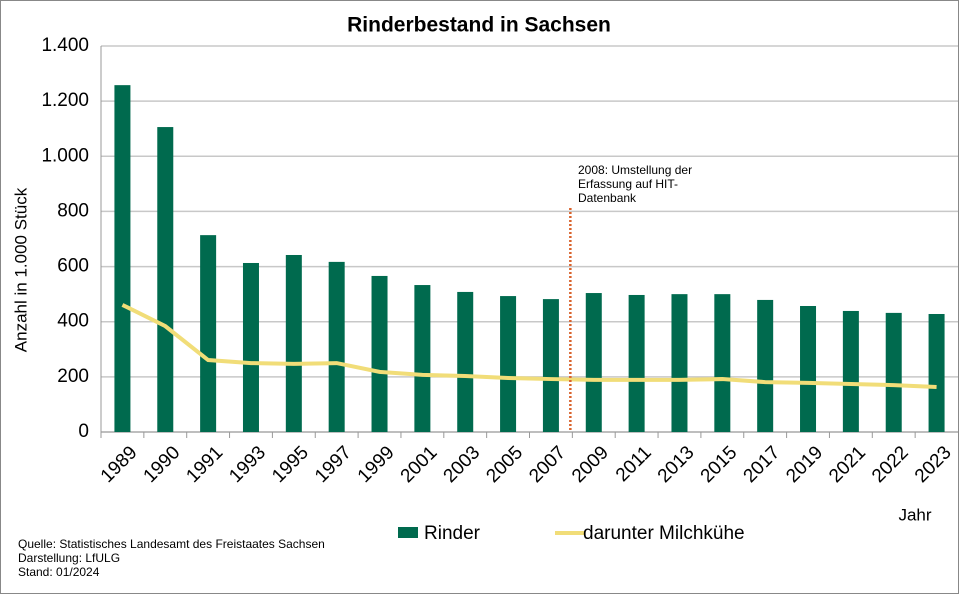  What do you see at coordinates (635, 170) in the screenshot?
I see `annotation-text: 2008: Umstellung der` at bounding box center [635, 170].